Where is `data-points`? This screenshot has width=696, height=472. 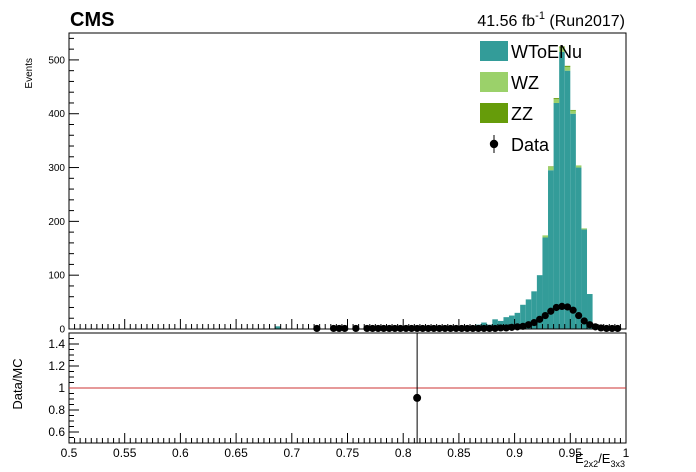 data-points is located at coordinates (467, 317).